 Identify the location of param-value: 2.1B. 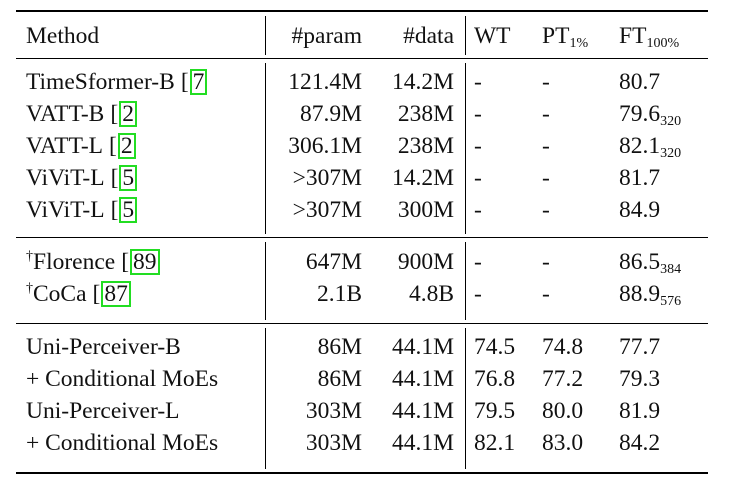
(339, 294).